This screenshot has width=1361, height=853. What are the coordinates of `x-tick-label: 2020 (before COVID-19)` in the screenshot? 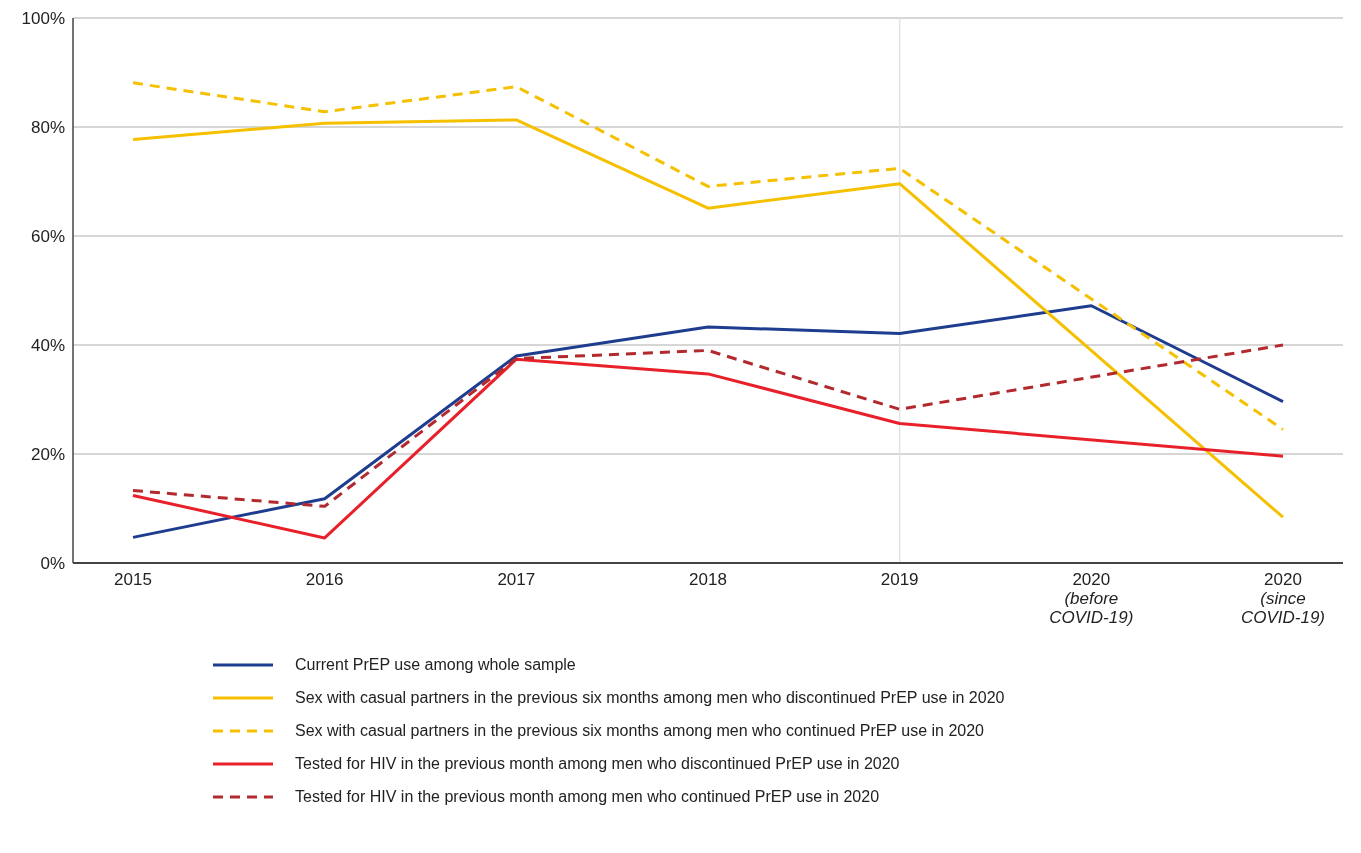 It's located at (1091, 598).